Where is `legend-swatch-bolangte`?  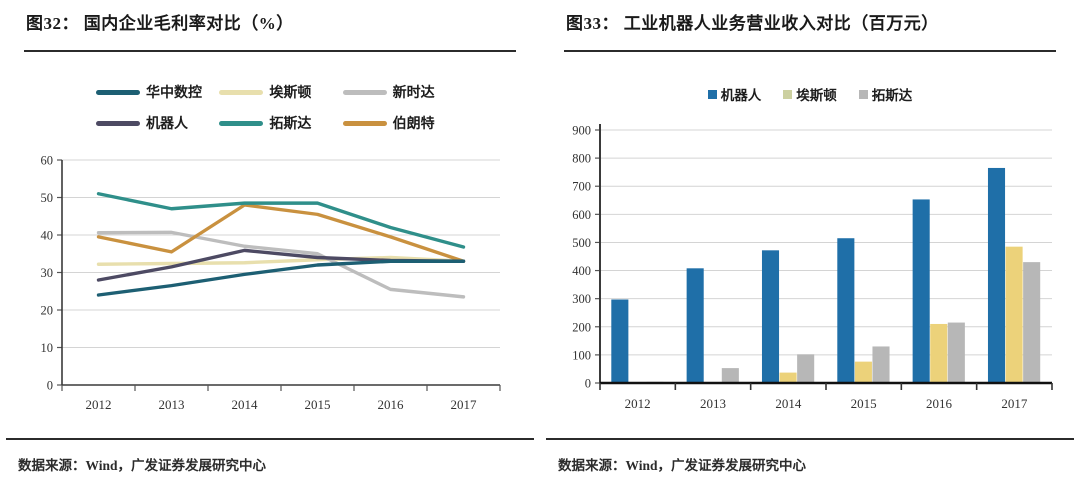 legend-swatch-bolangte is located at coordinates (364, 123).